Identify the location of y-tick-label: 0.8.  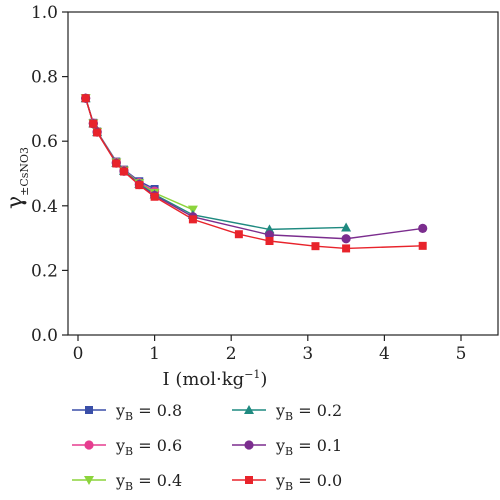
(44, 78).